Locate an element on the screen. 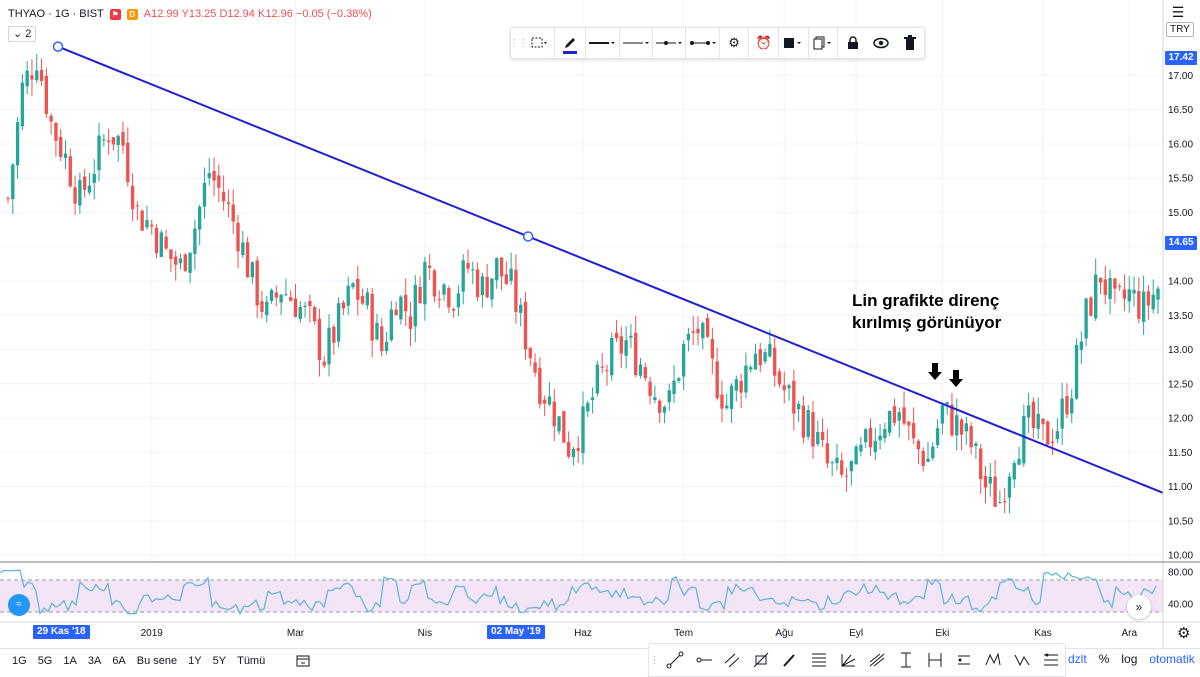 The height and width of the screenshot is (677, 1200). rsi-line is located at coordinates (578, 592).